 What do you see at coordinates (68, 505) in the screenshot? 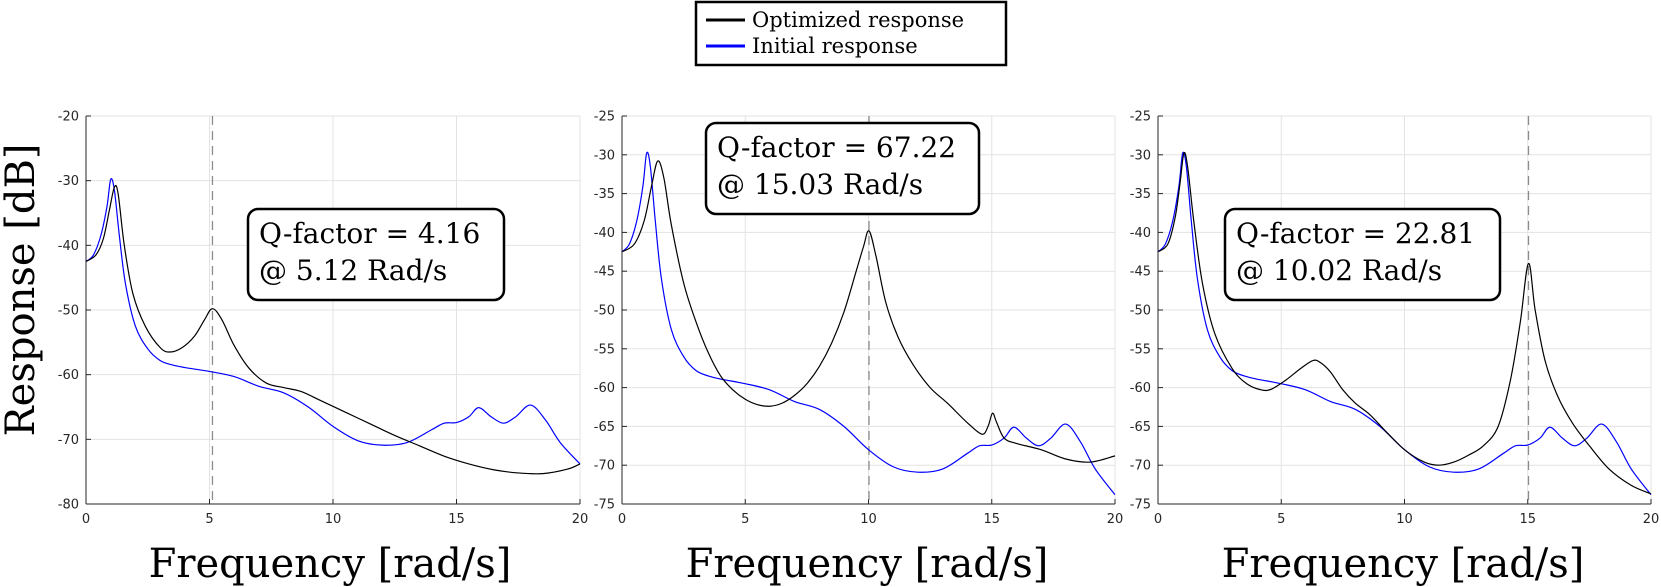
I see `y-tick-label: -80` at bounding box center [68, 505].